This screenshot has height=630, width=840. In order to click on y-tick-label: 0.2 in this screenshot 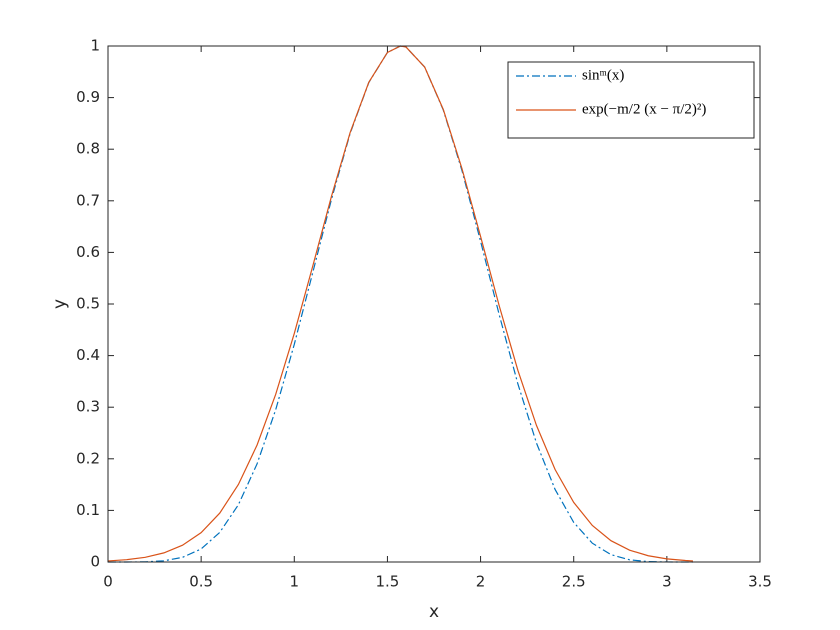, I will do `click(88, 458)`.